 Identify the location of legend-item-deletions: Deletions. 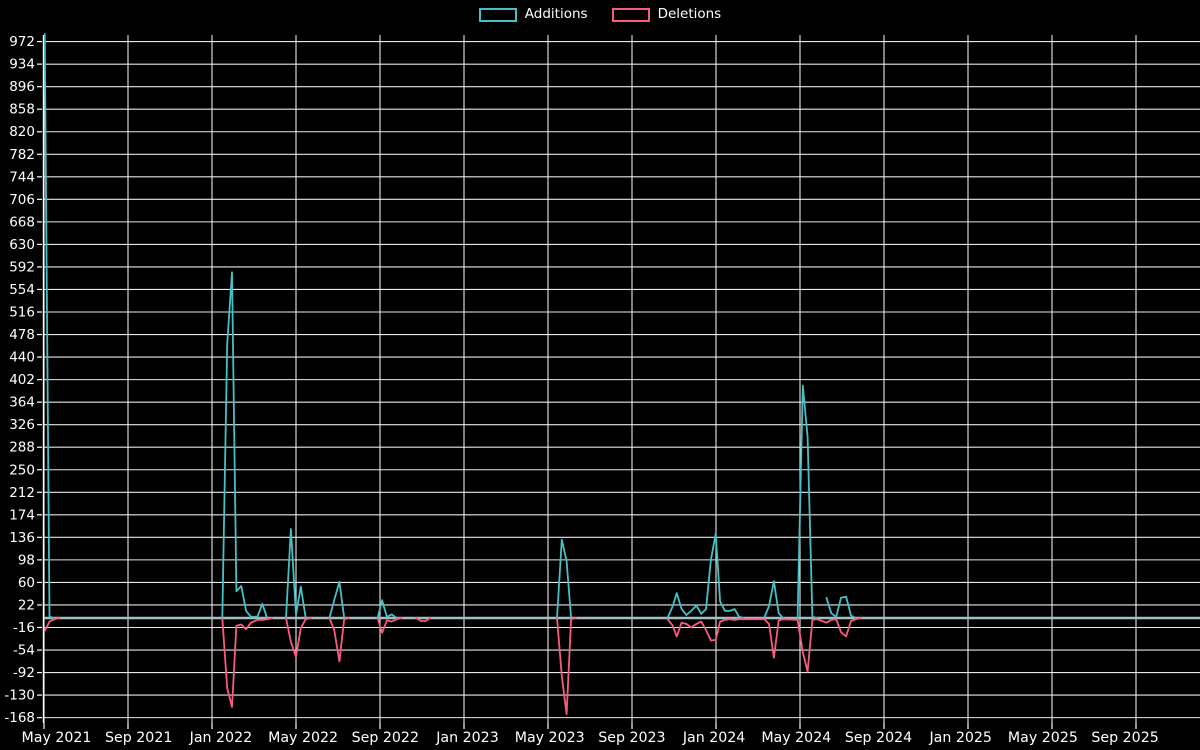
(666, 14).